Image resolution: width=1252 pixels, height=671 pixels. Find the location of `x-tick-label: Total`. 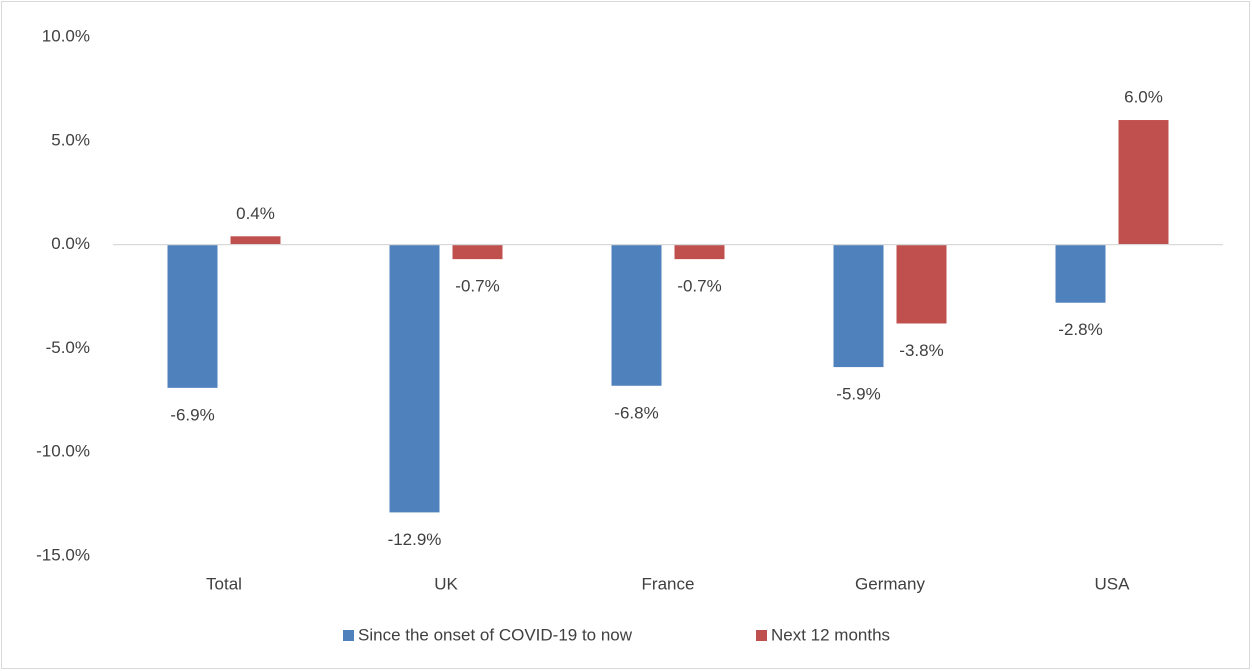

x-tick-label: Total is located at coordinates (224, 583).